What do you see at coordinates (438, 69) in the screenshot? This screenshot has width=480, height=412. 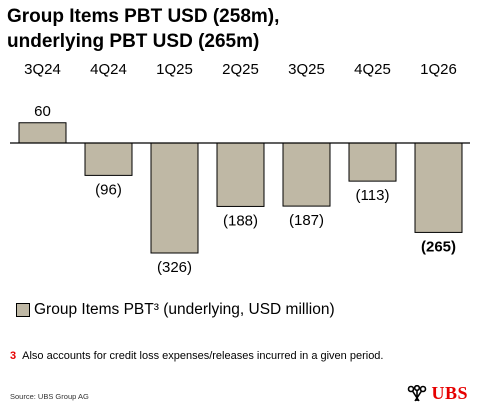 I see `category-label-1Q26: 1Q26` at bounding box center [438, 69].